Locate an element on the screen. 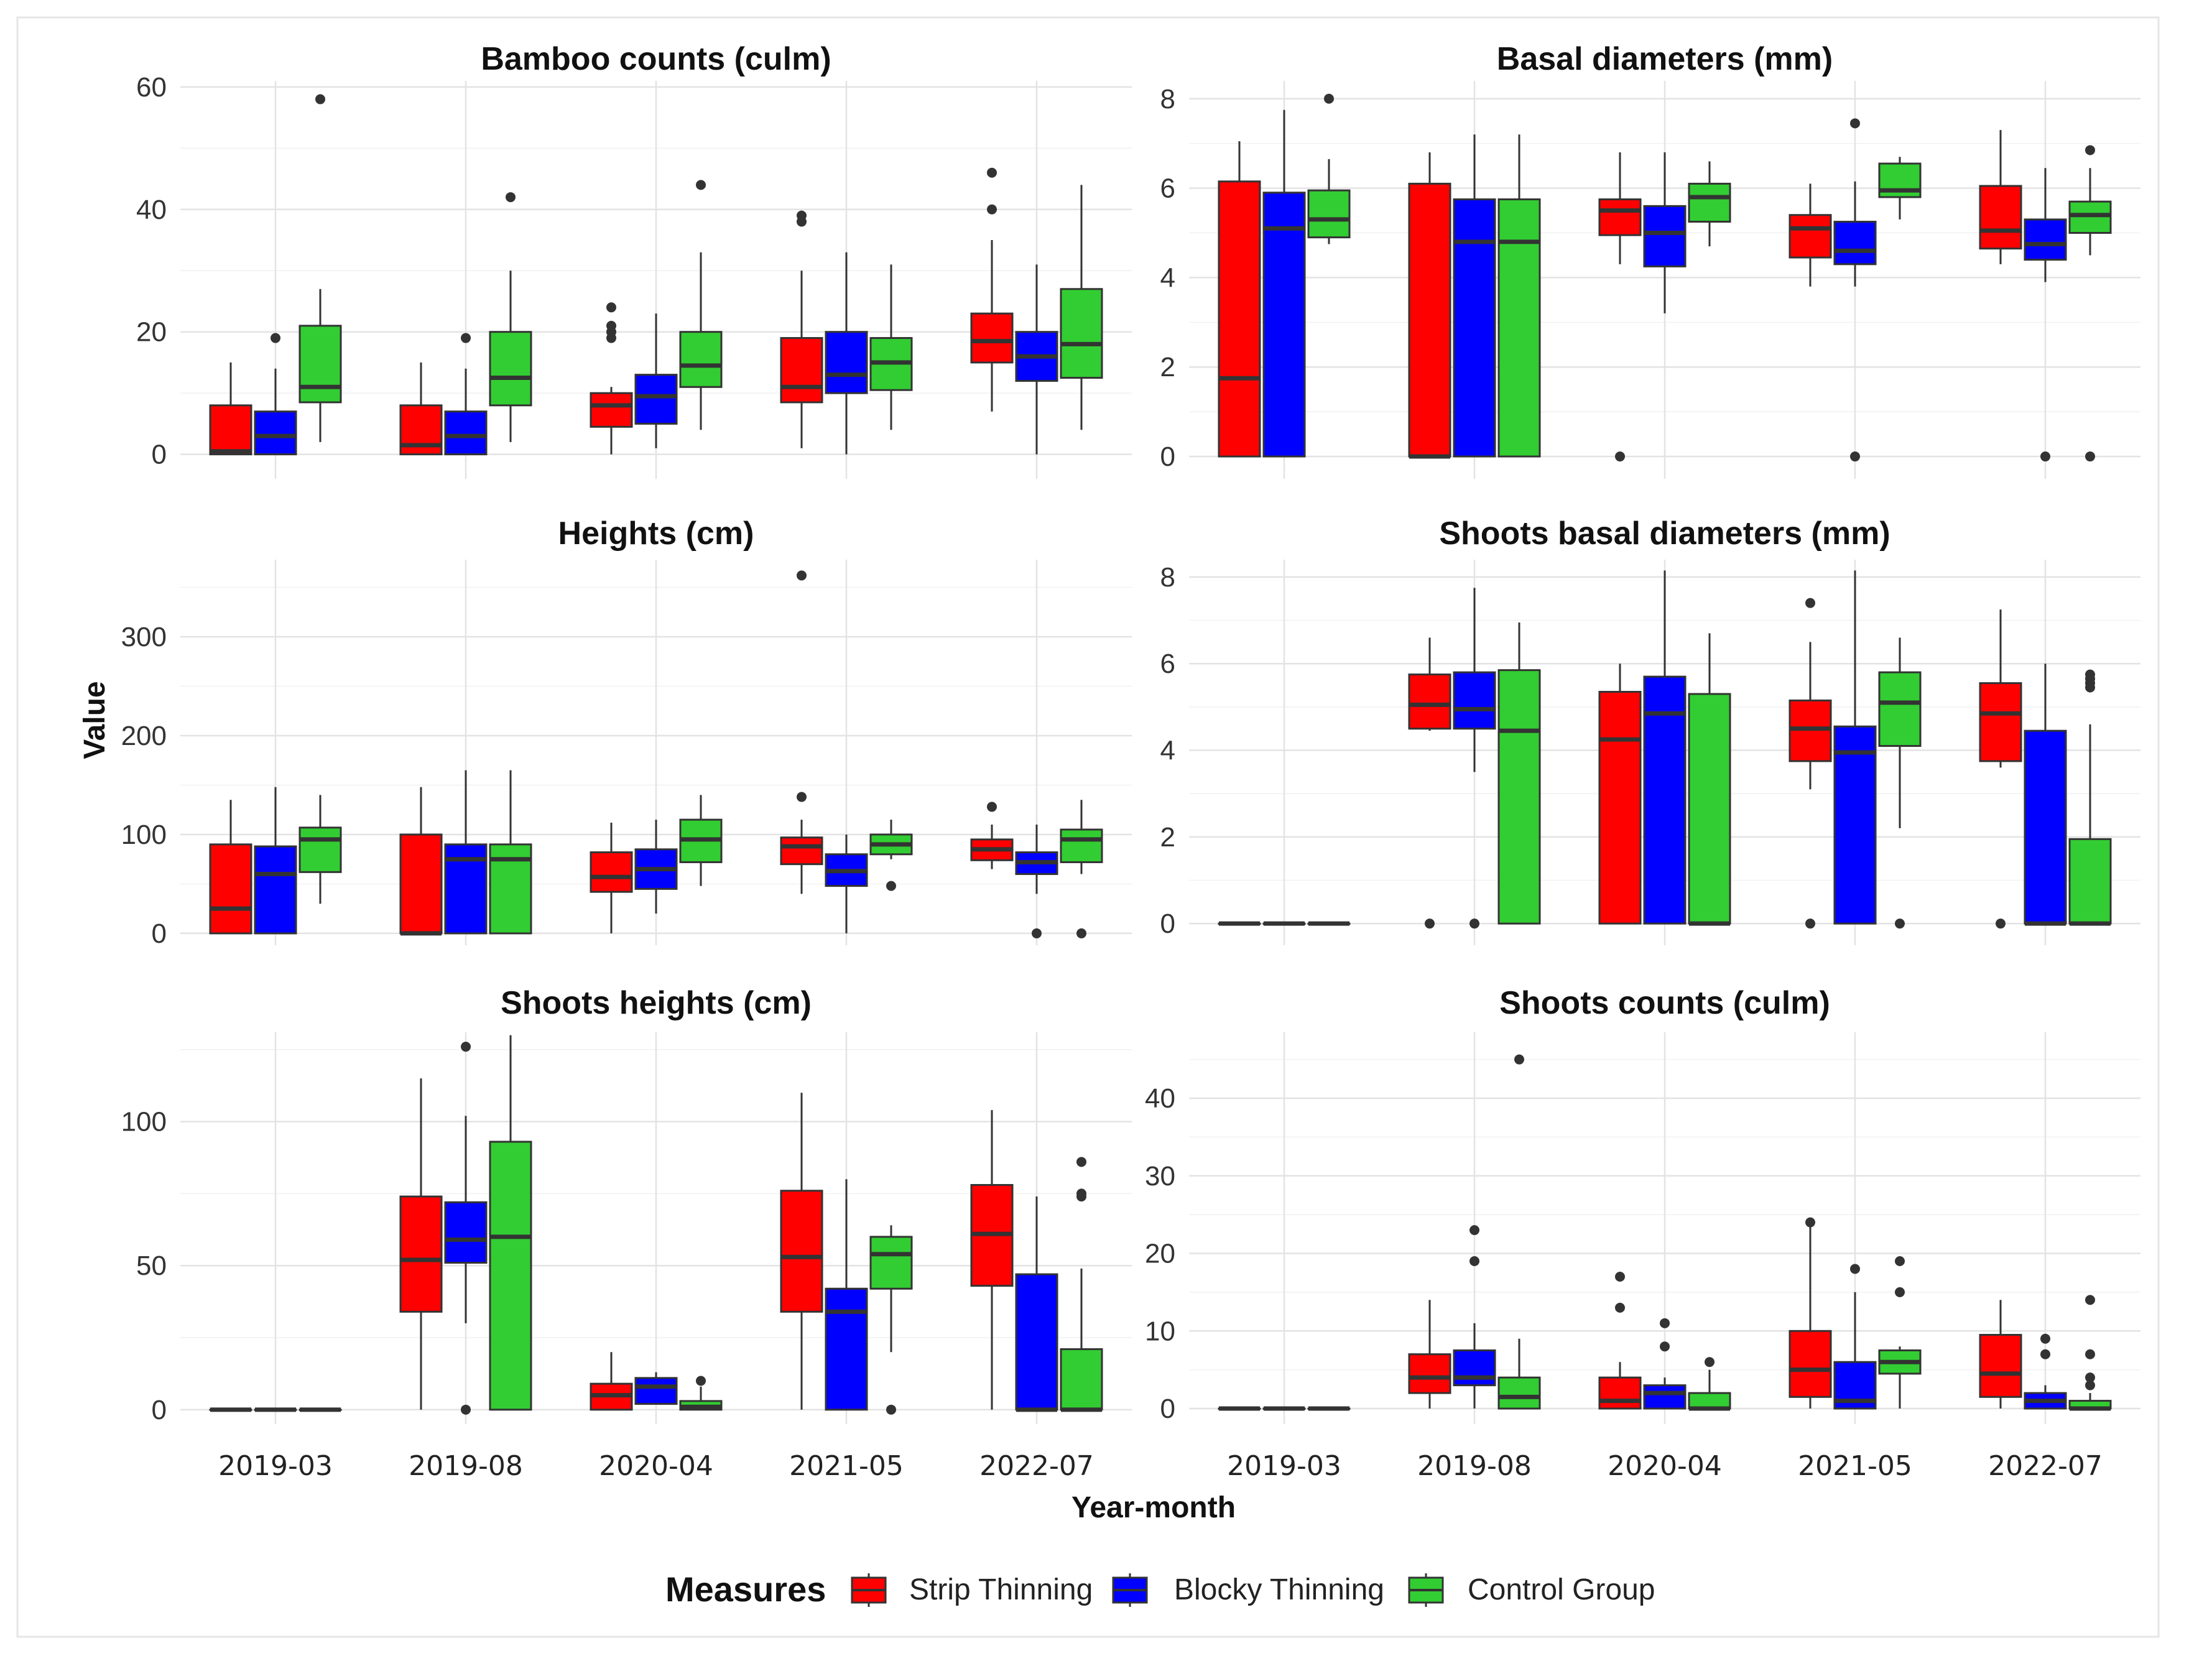 The width and height of the screenshot is (2212, 1661). y-tick-label: 100 is located at coordinates (144, 1122).